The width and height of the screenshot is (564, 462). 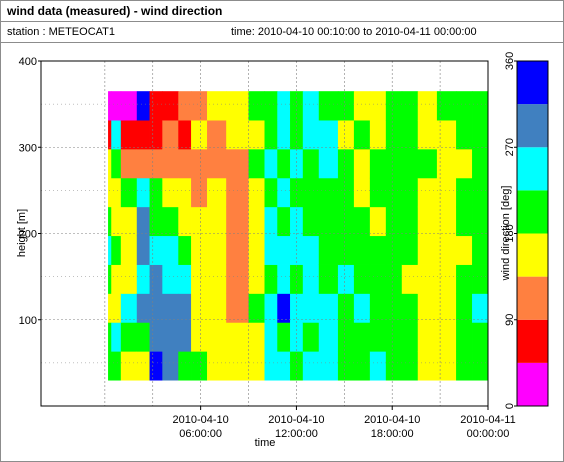 I want to click on x-tick-label-date: 2010-04-10, so click(x=392, y=420).